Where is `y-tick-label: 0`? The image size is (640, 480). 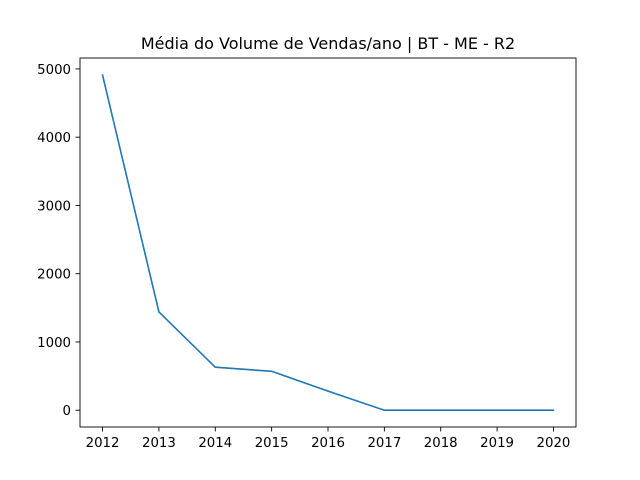
y-tick-label: 0 is located at coordinates (67, 411).